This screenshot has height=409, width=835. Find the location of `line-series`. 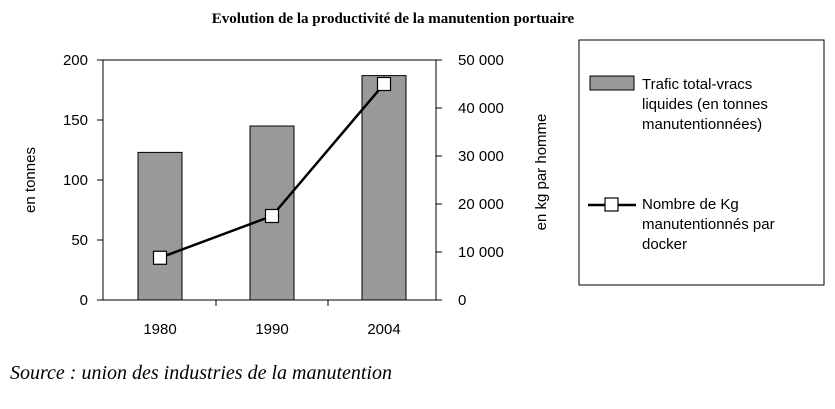

line-series is located at coordinates (272, 170).